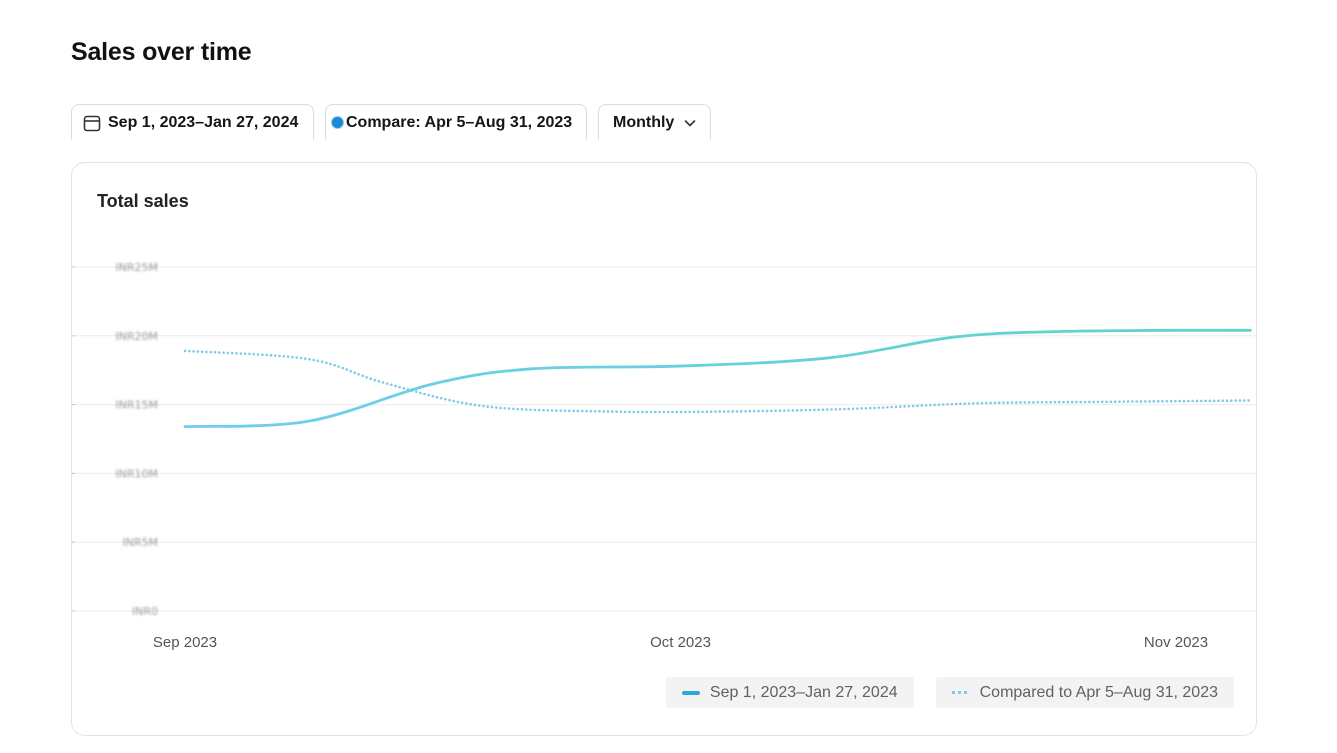  Describe the element at coordinates (337, 122) in the screenshot. I see `compare-dot-icon` at that location.